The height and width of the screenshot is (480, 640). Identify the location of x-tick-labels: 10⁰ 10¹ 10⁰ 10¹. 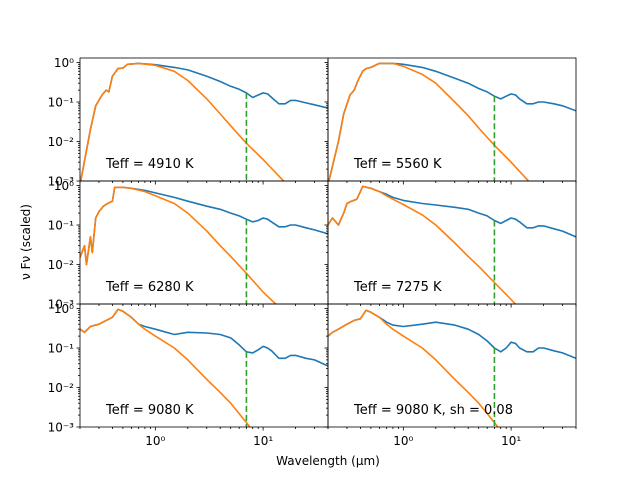
(333, 441).